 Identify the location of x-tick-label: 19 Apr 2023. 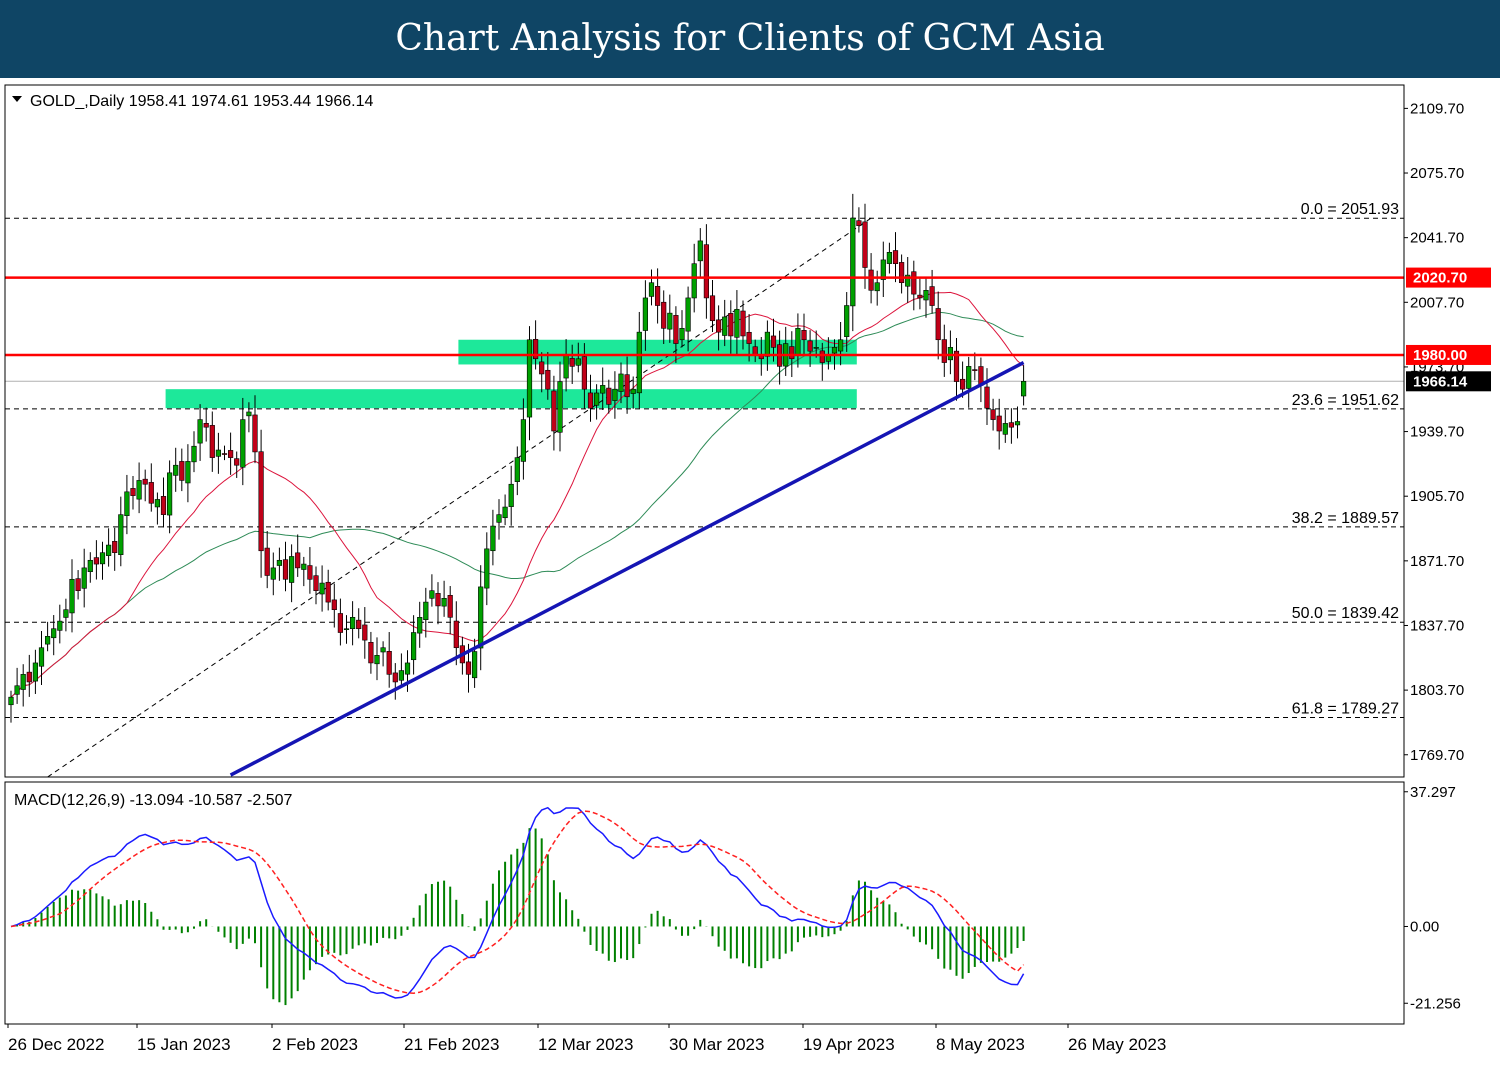
(849, 1044).